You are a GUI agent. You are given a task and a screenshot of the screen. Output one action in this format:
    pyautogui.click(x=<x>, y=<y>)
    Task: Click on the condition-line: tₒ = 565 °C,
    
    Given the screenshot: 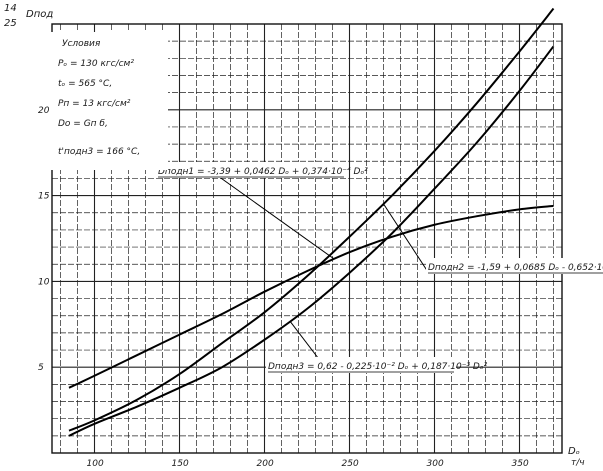 What is the action you would take?
    pyautogui.click(x=85, y=84)
    